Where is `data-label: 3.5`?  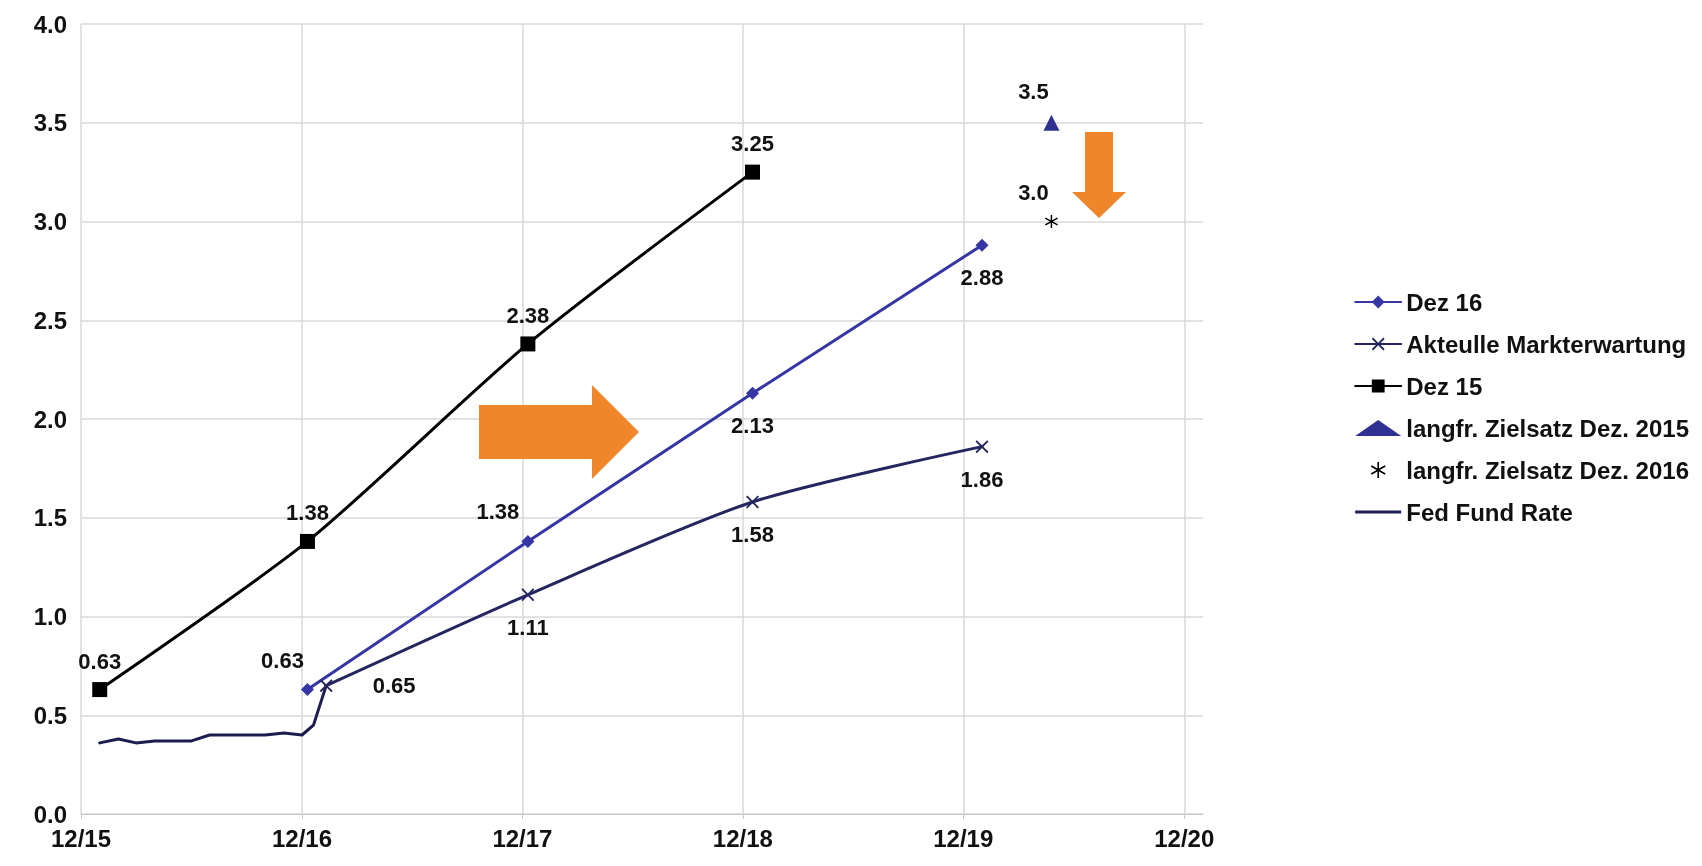 data-label: 3.5 is located at coordinates (1033, 92).